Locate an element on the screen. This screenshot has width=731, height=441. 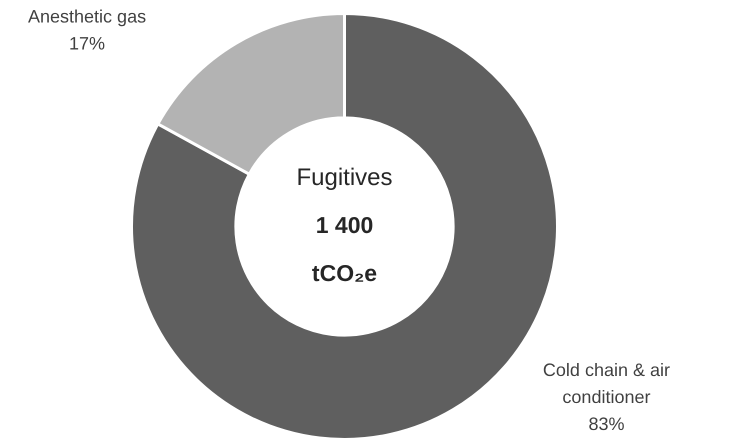
data-label: 17% is located at coordinates (87, 44).